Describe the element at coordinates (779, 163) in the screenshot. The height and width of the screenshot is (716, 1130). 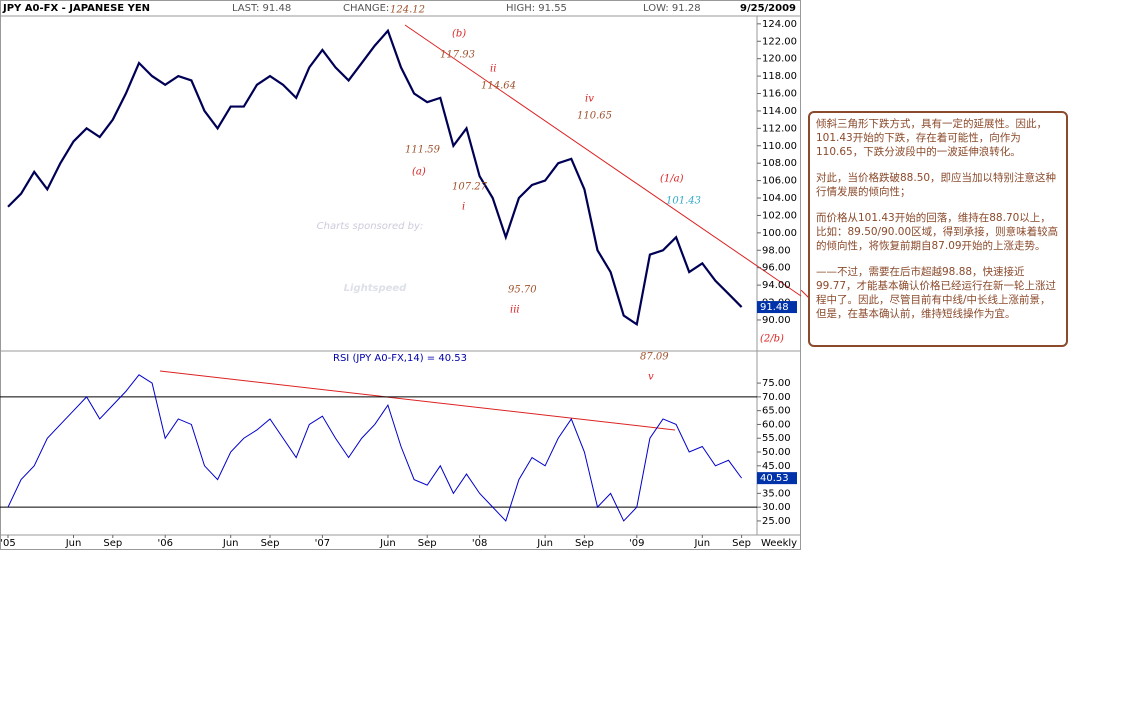
I see `y-tick-label: 108.00` at that location.